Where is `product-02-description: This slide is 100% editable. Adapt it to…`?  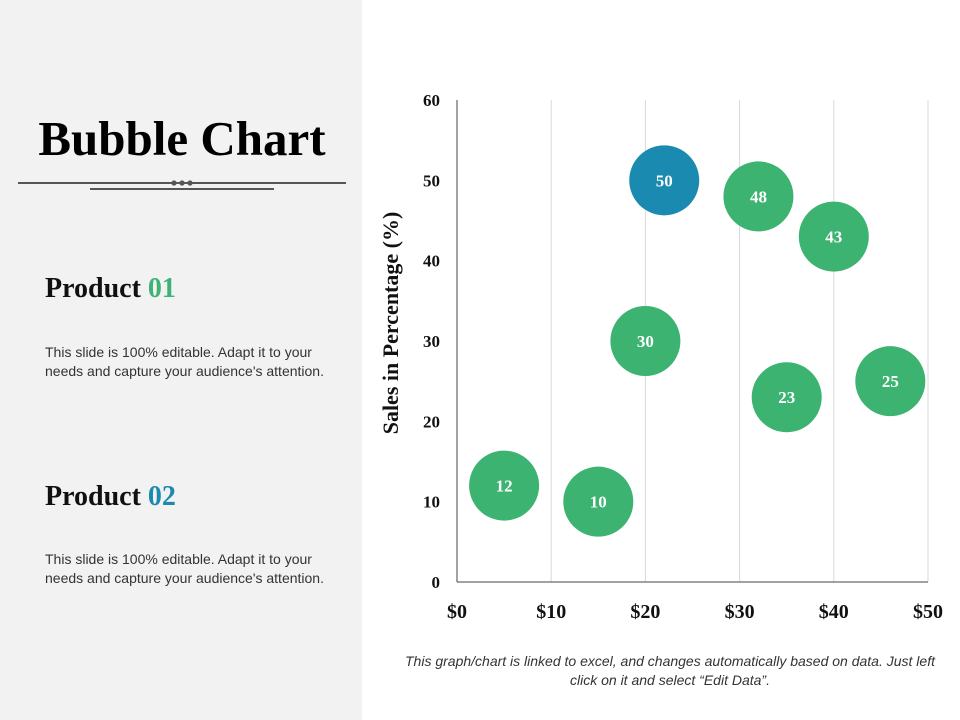
product-02-description: This slide is 100% editable. Adapt it to… is located at coordinates (184, 568).